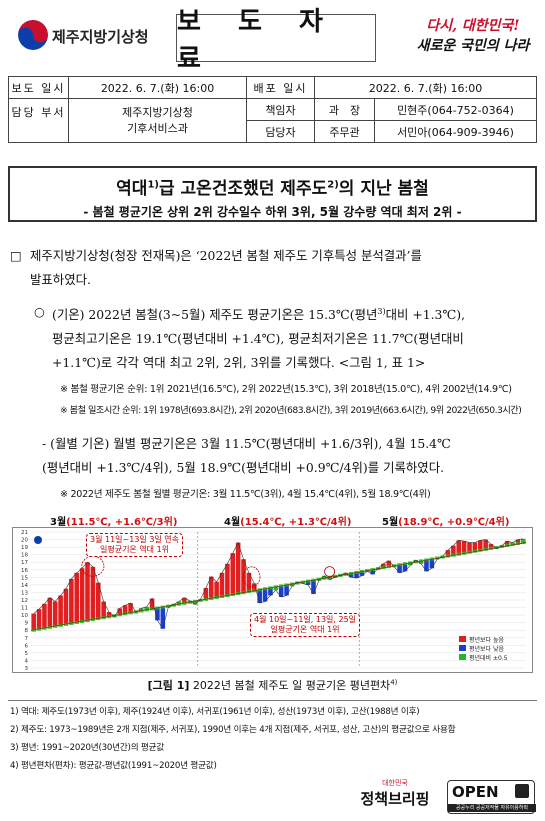 This screenshot has width=545, height=821. Describe the element at coordinates (492, 808) in the screenshot. I see `open-subtext: 공공누리 공공저작물 자유이용허락` at that location.